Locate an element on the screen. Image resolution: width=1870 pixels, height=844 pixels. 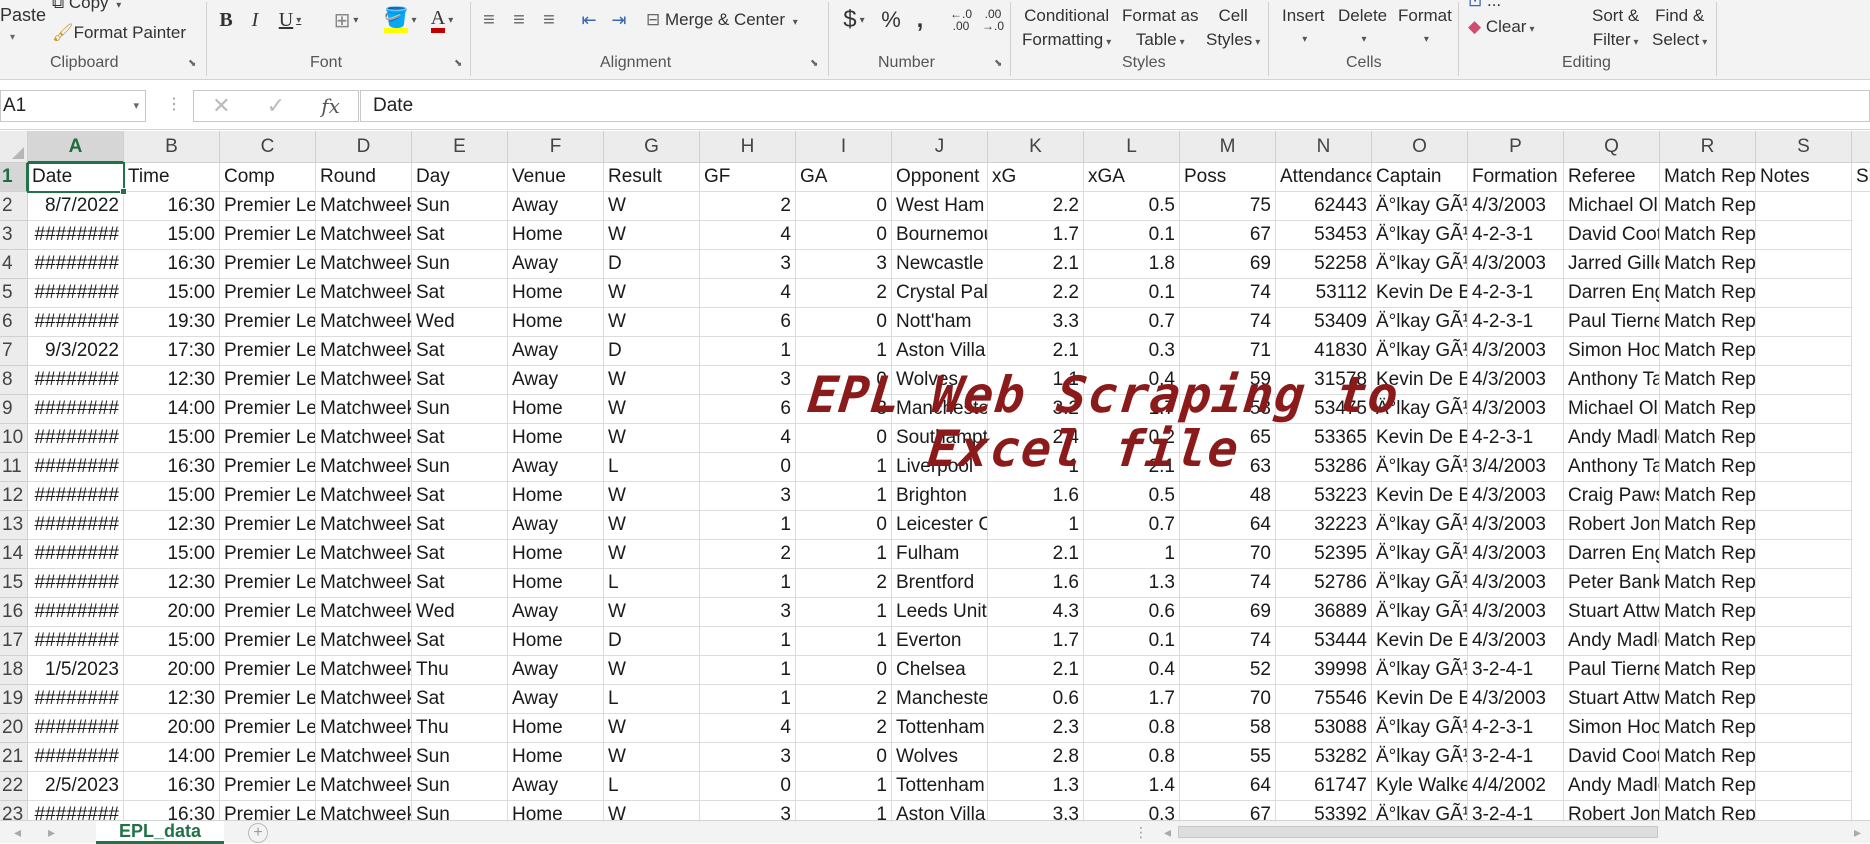
format-button: Format ▾ is located at coordinates (1425, 25).